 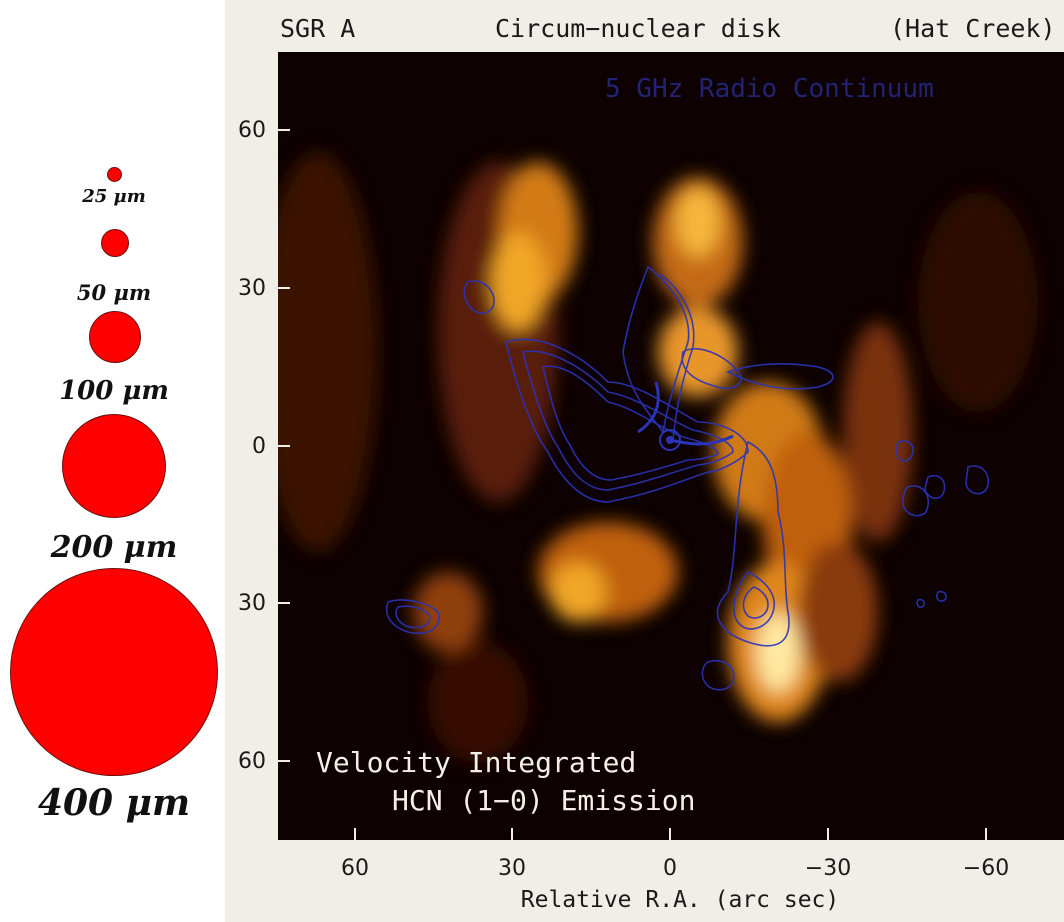 I want to click on y-tick-mark-0-left, so click(x=284, y=446).